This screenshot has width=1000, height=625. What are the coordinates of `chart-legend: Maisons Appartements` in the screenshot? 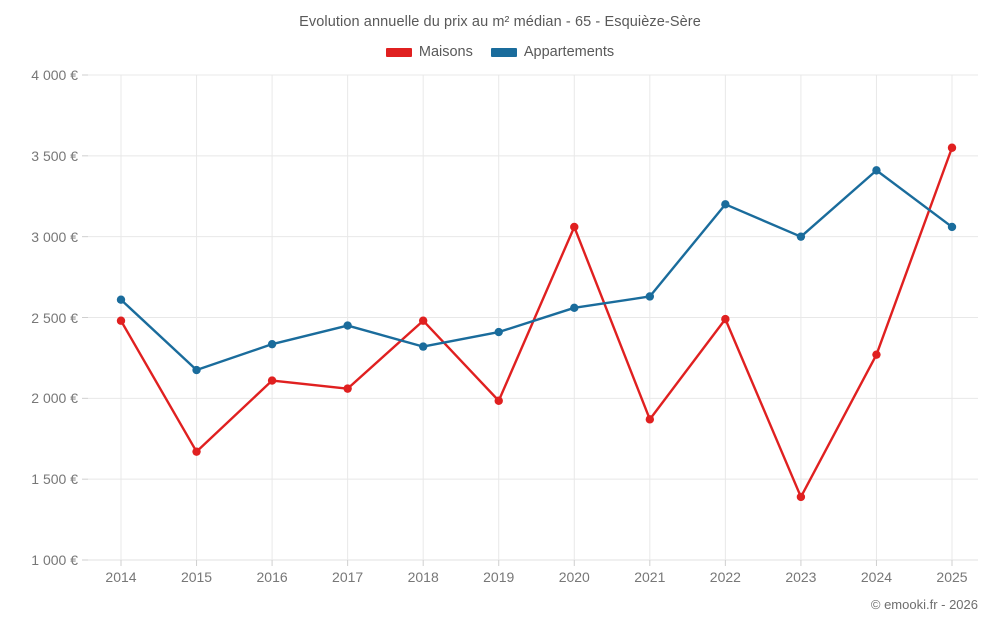 It's located at (500, 52).